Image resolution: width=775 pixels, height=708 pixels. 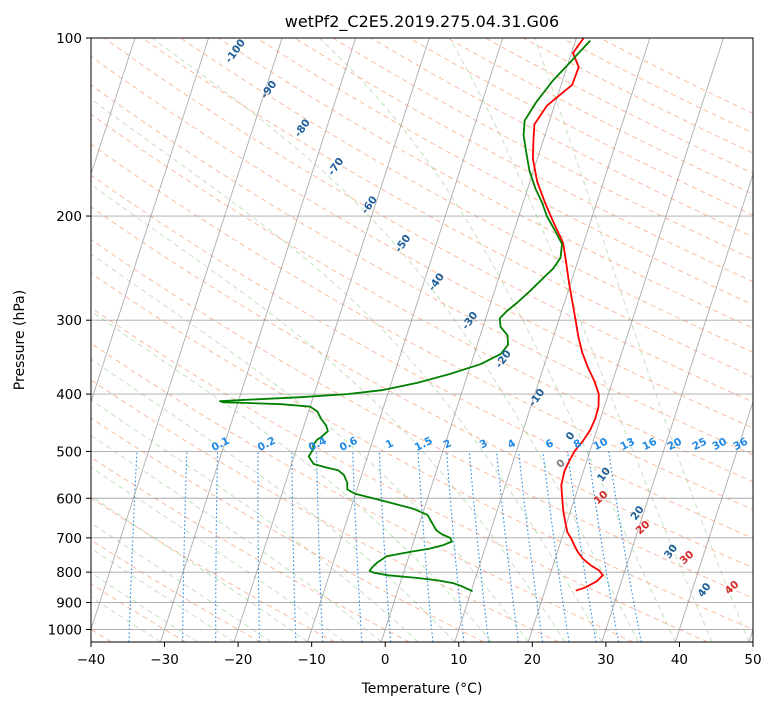 I want to click on mixing-ratio-label: 16, so click(x=649, y=444).